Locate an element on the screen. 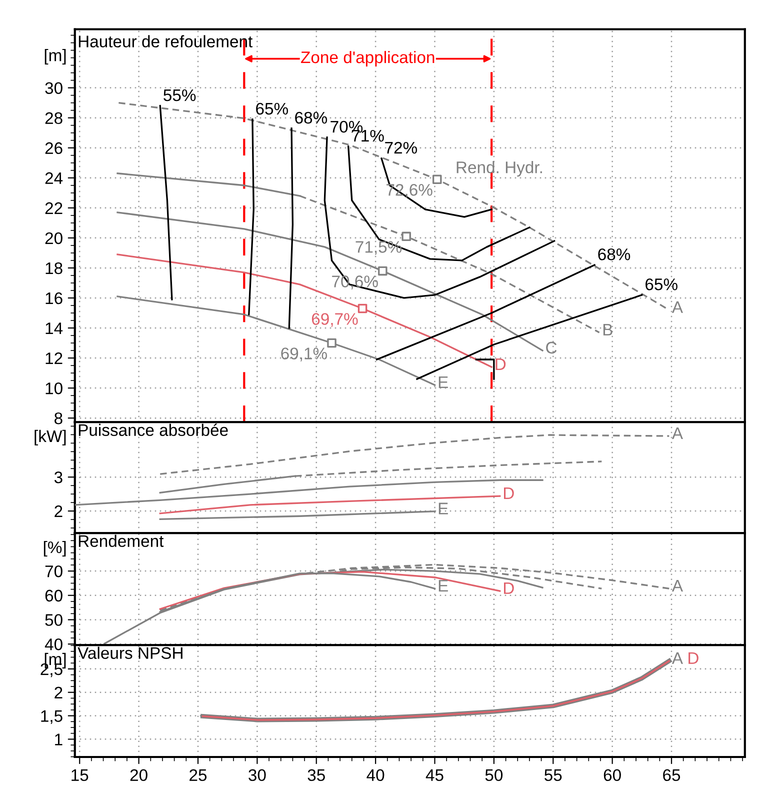  y-tick-label: 18 is located at coordinates (54, 268).